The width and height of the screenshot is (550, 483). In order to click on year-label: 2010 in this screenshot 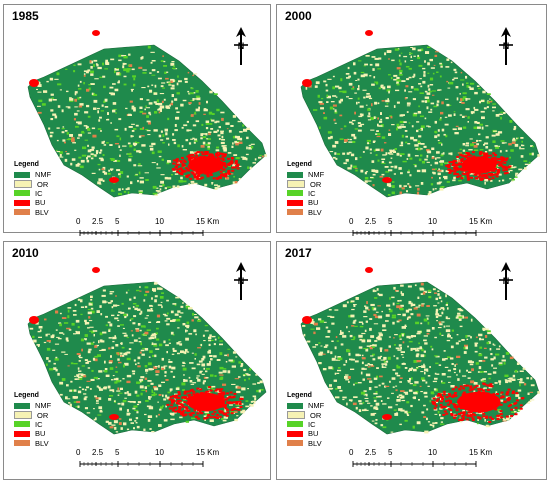, I will do `click(25, 253)`.